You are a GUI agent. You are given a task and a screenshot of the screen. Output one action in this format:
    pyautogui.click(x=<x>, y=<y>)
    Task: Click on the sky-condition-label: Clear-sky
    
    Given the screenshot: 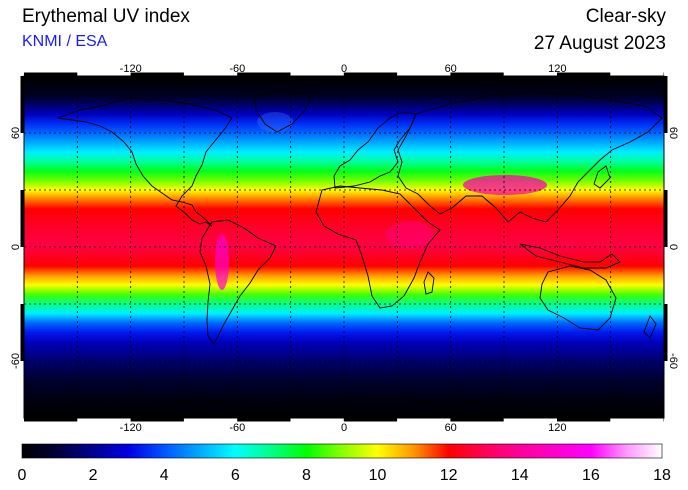 What is the action you would take?
    pyautogui.click(x=625, y=16)
    